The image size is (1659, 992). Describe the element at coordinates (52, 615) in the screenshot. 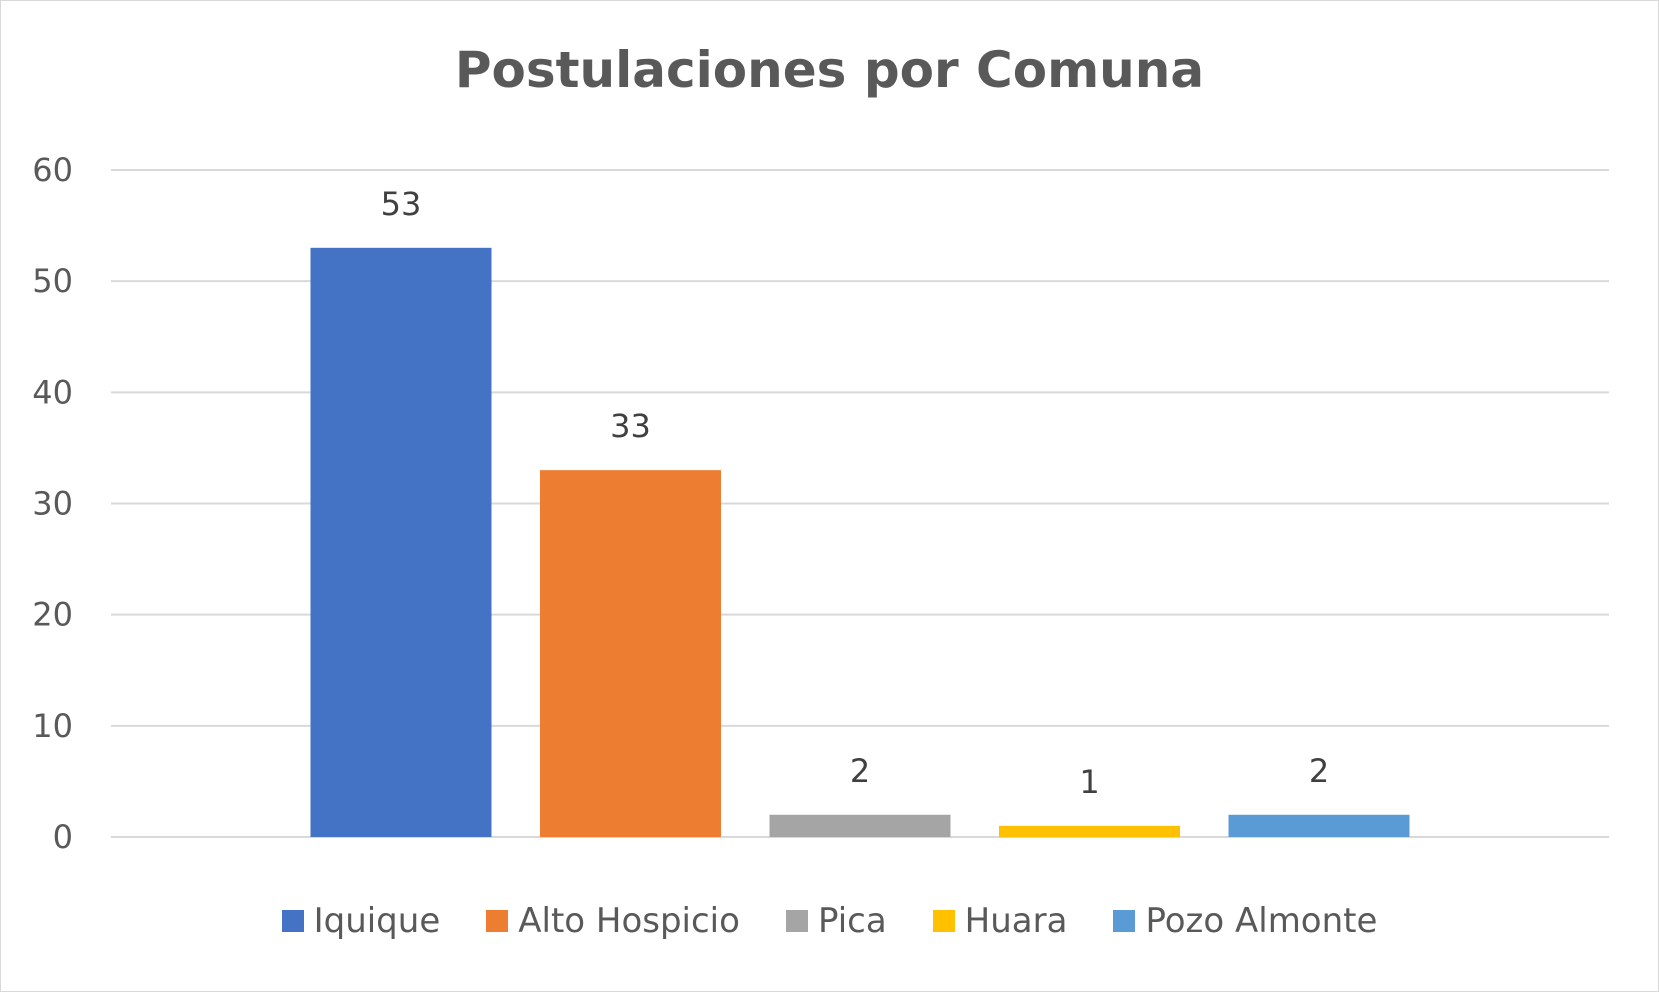

I see `y-tick-label: 20` at that location.